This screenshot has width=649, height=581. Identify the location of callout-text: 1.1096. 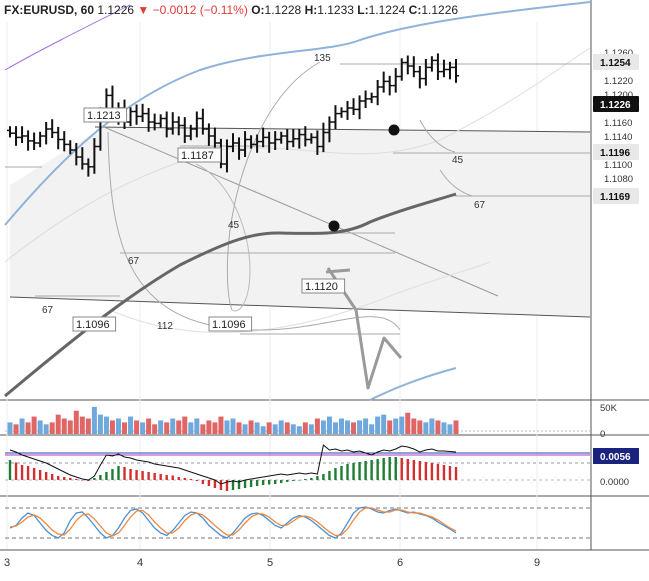
(229, 325).